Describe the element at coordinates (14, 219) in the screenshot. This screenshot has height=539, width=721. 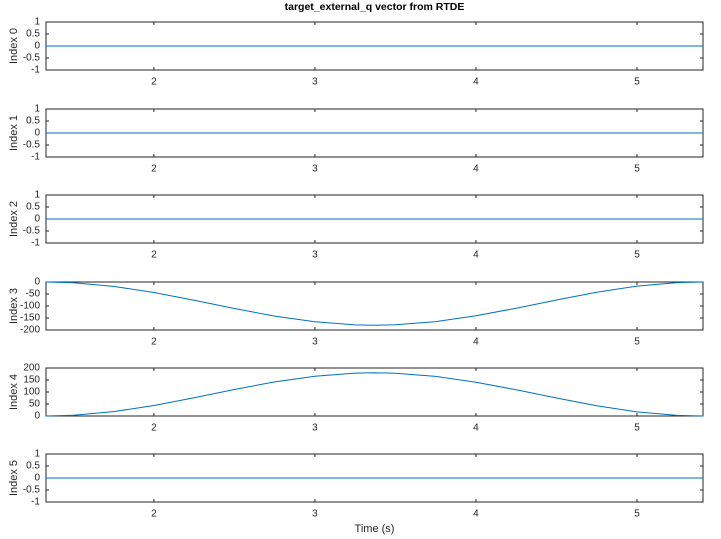
I see `y-axis-label: Index 2` at that location.